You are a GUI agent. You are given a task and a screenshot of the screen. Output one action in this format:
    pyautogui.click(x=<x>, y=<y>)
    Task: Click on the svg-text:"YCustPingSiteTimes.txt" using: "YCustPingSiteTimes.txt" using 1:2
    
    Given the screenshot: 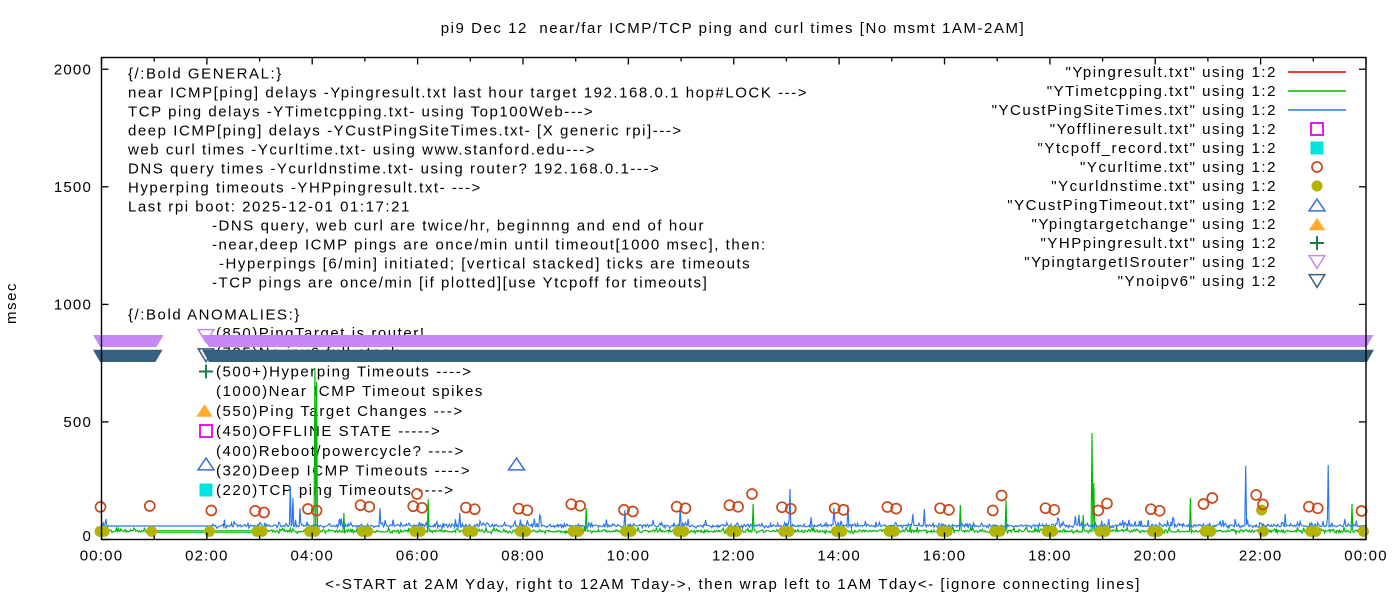 What is the action you would take?
    pyautogui.click(x=1134, y=110)
    